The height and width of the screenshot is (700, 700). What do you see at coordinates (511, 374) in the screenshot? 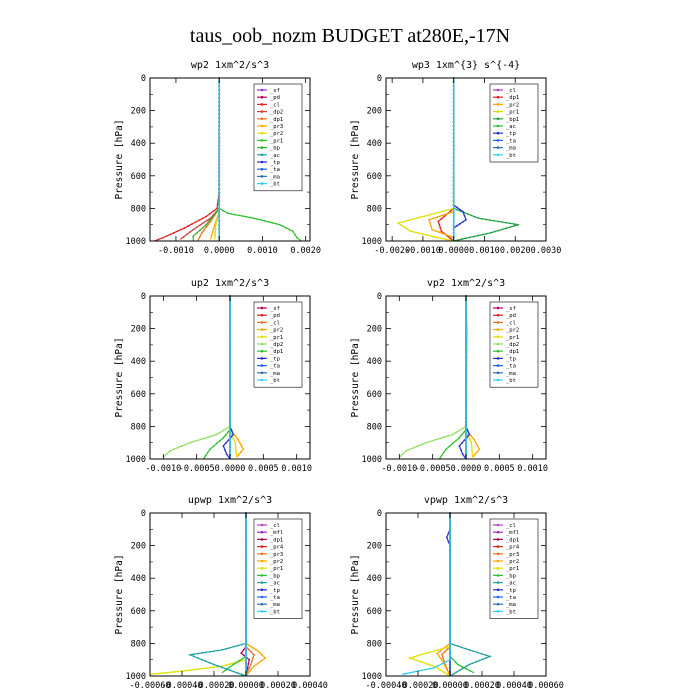
I see `legend-label: _ma` at bounding box center [511, 374].